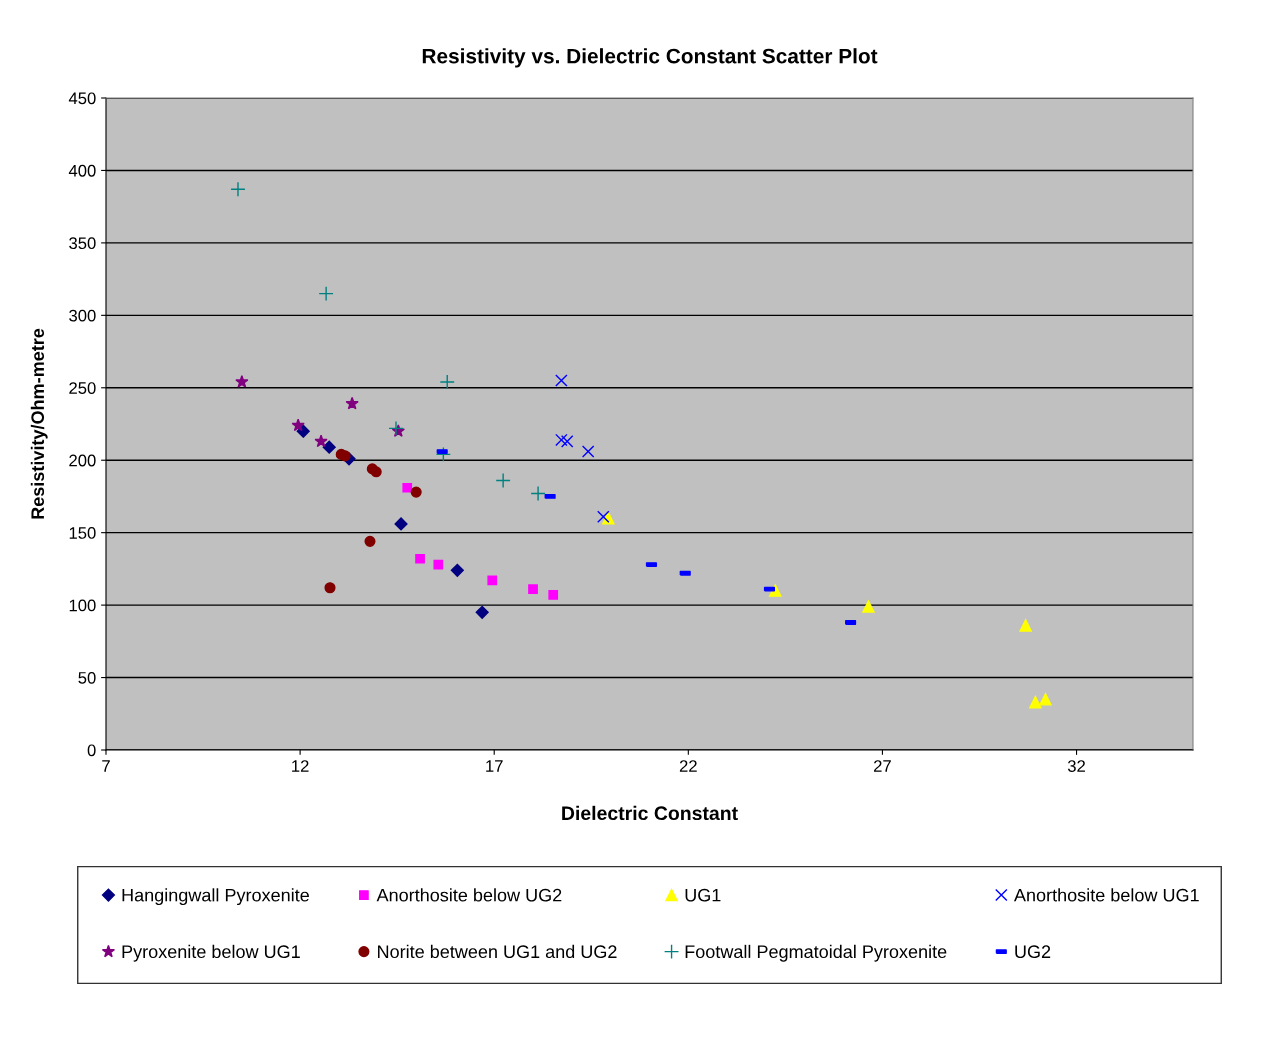  Describe the element at coordinates (39, 423) in the screenshot. I see `y-axis-title: Resistivity/Ohm-metre` at that location.